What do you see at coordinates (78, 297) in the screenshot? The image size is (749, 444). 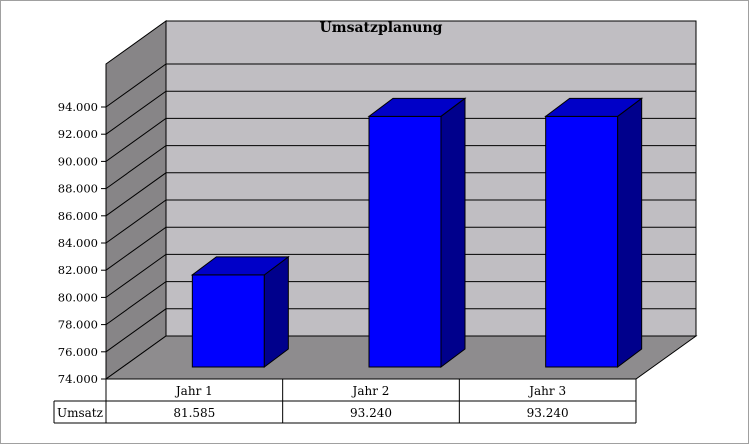 I see `y-tick-label: 80.000` at bounding box center [78, 297].